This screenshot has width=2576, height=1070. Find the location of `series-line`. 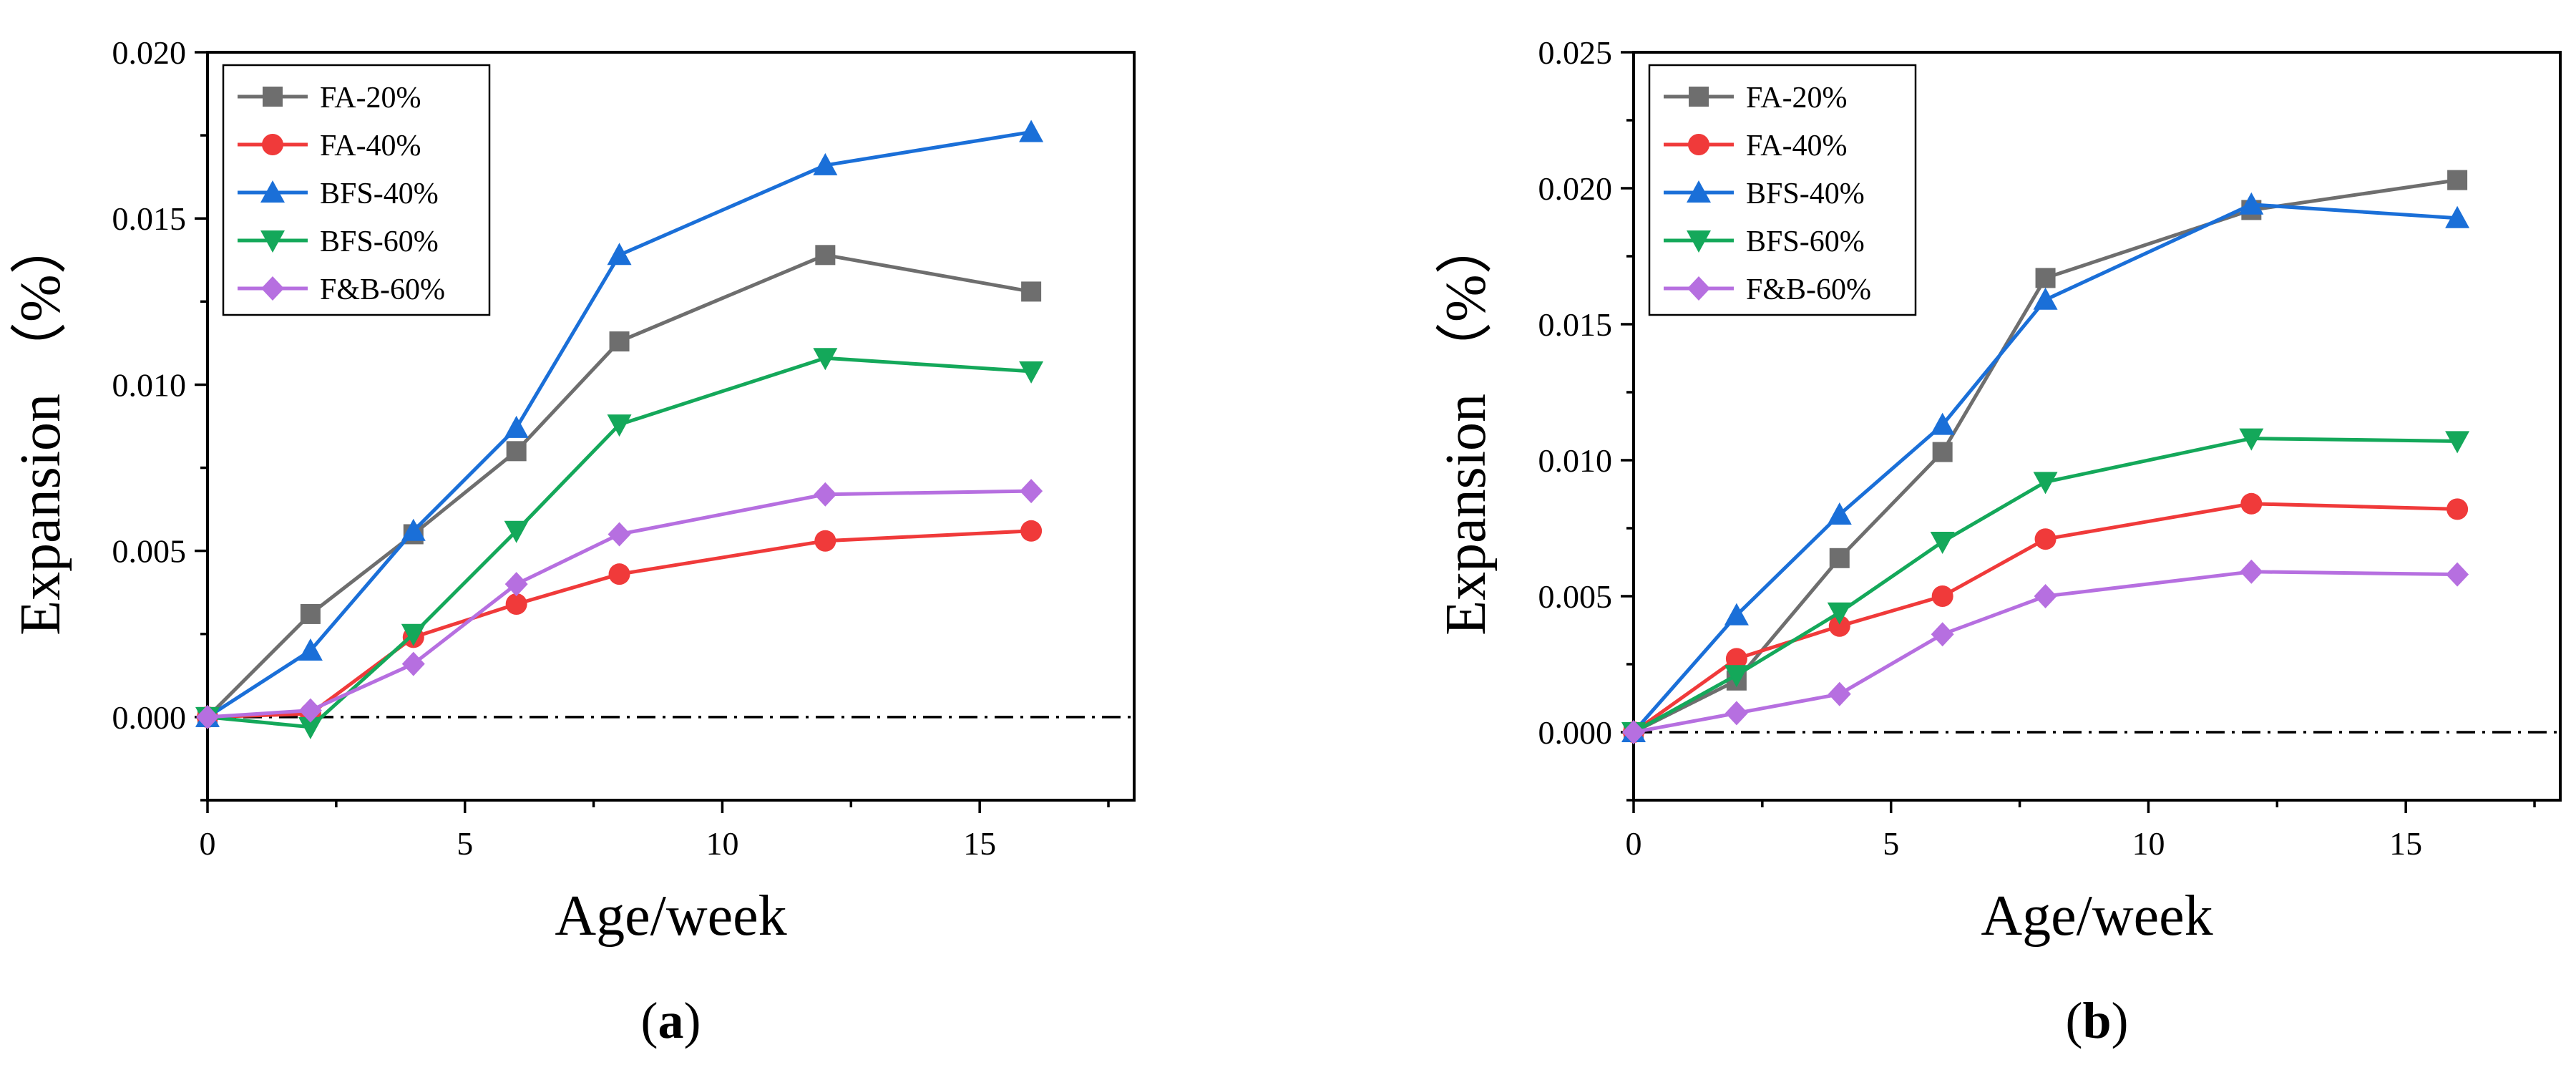

series-line is located at coordinates (619, 486).